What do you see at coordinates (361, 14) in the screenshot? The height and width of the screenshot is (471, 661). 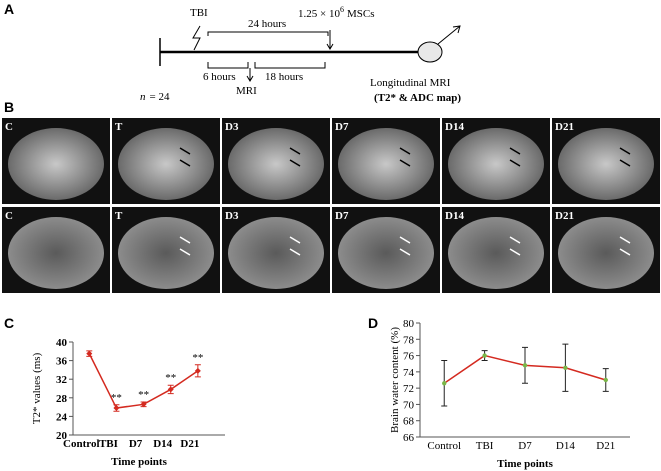 I see `dose-unit: MSCs` at bounding box center [361, 14].